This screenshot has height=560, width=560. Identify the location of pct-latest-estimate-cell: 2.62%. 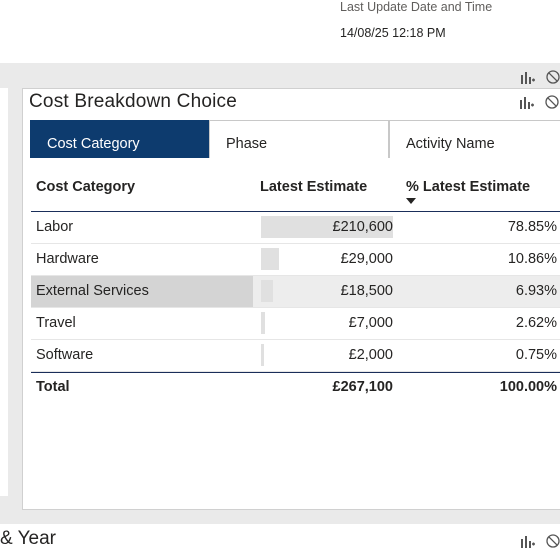
(536, 323).